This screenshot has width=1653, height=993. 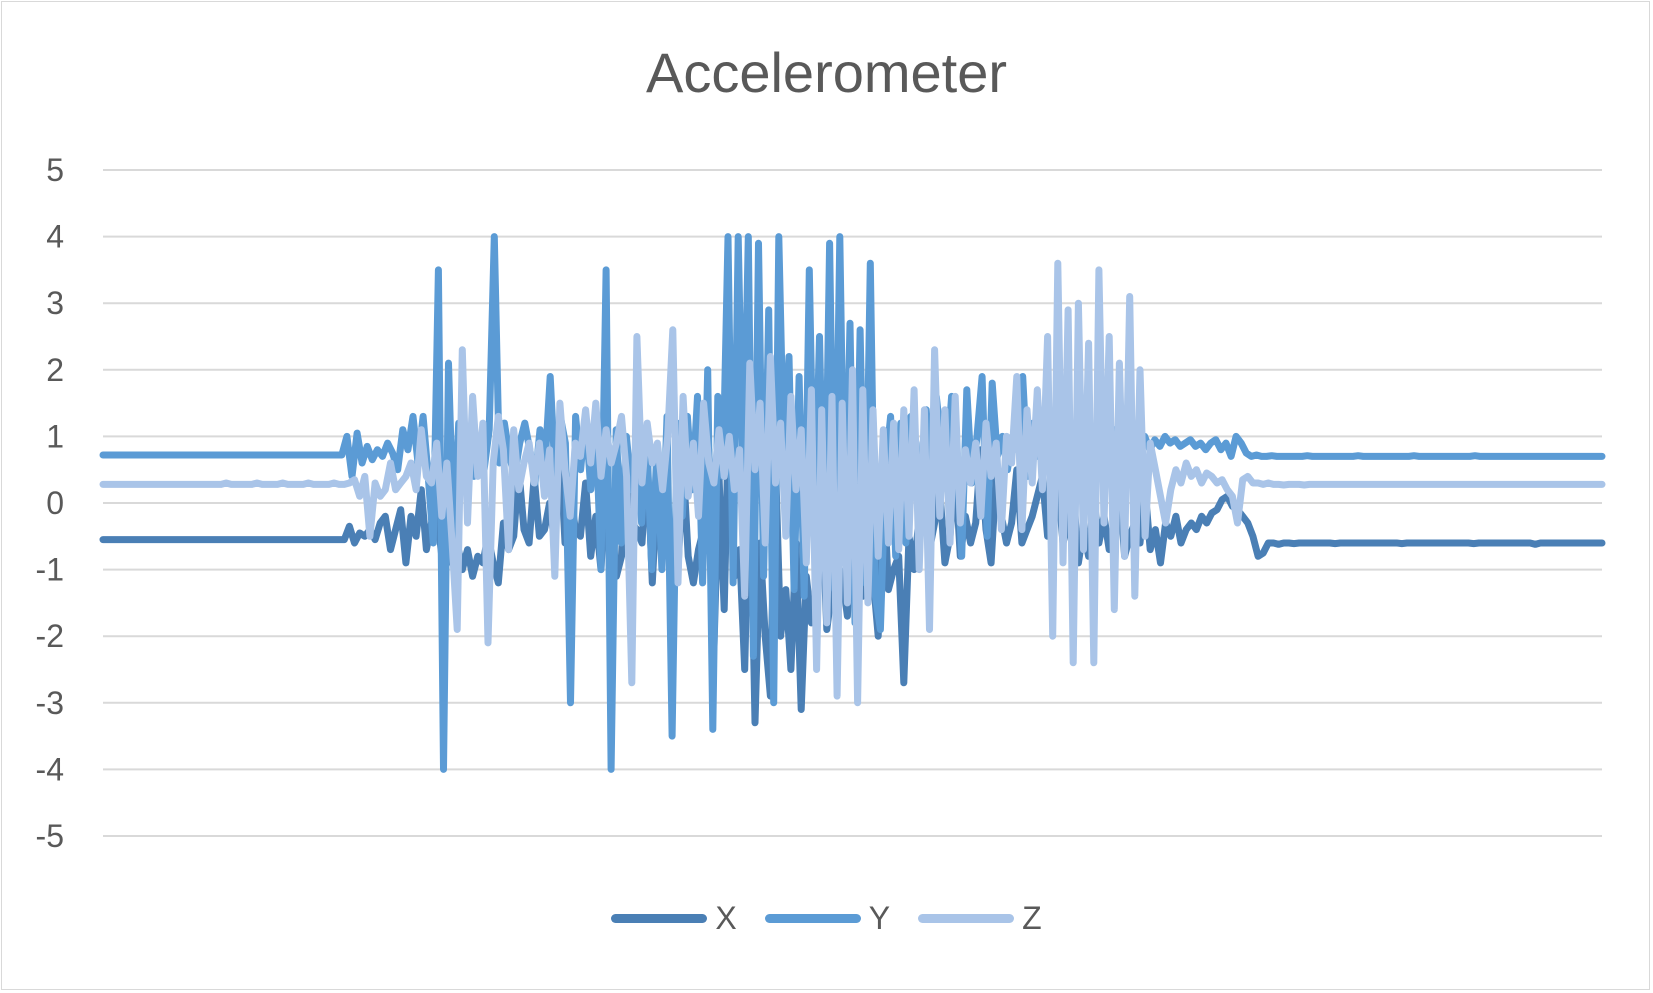 I want to click on y-tick-label: -4, so click(x=50, y=769).